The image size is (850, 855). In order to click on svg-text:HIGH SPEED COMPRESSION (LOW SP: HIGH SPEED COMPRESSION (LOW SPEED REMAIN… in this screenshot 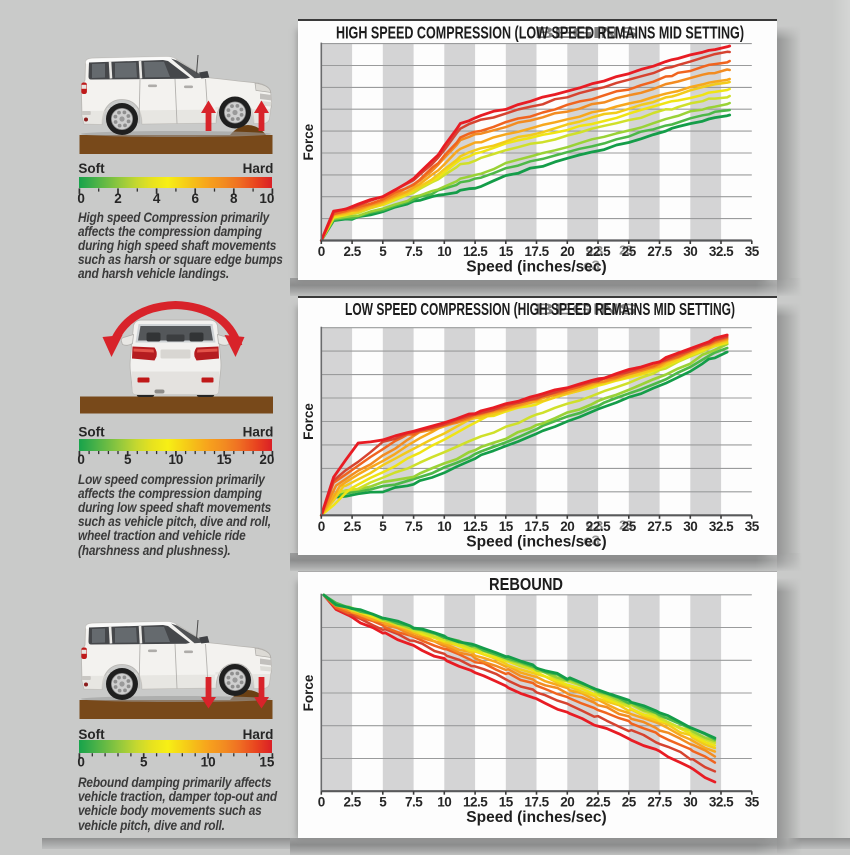, I will do `click(540, 33)`.